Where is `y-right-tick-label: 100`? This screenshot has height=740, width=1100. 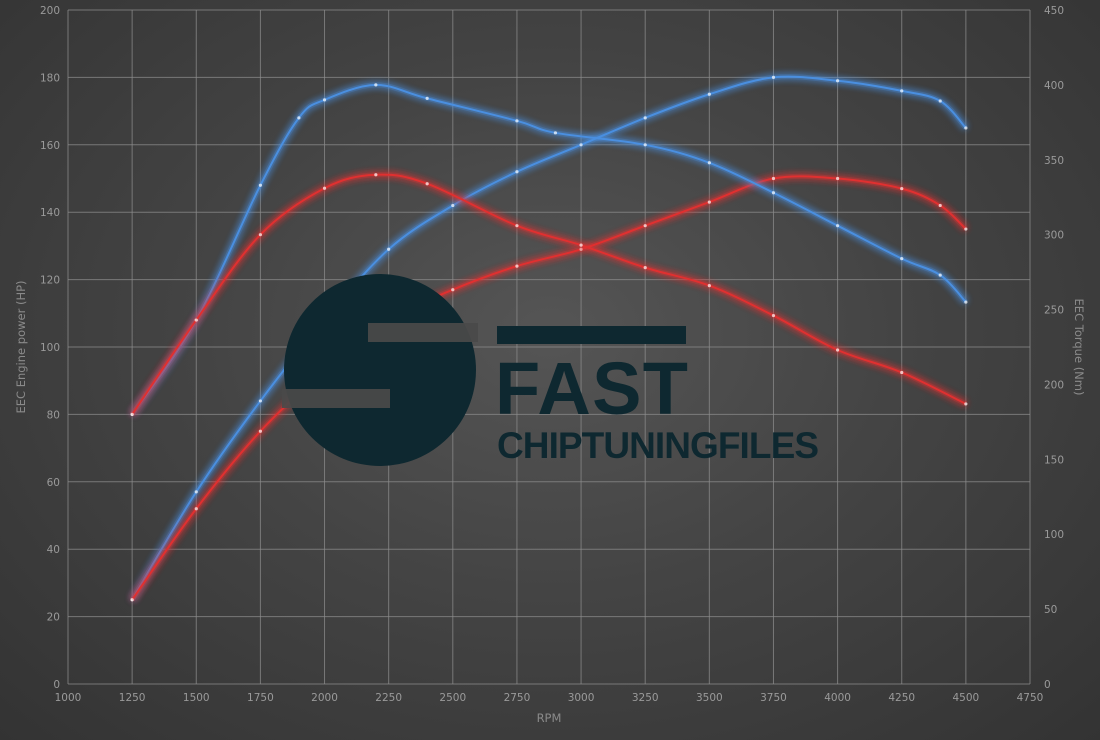 y-right-tick-label: 100 is located at coordinates (1054, 535).